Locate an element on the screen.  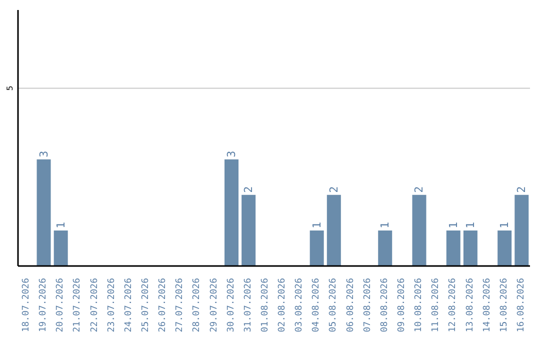
x-tick-label: 09.08.2026 is located at coordinates (402, 305).